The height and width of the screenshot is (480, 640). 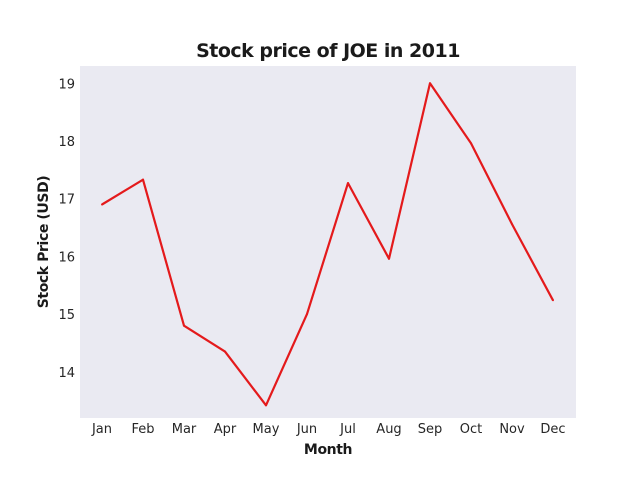 I want to click on y-tick-label: 15, so click(x=66, y=315).